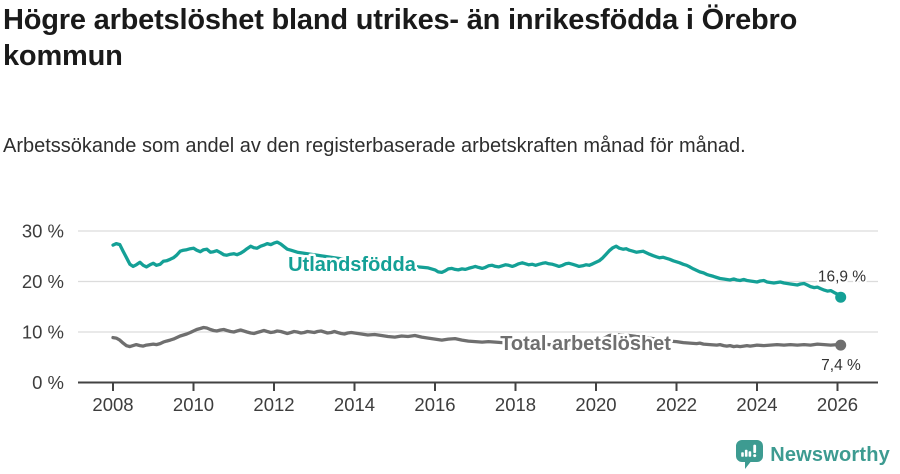  I want to click on x-tick-label: 2026, so click(837, 404).